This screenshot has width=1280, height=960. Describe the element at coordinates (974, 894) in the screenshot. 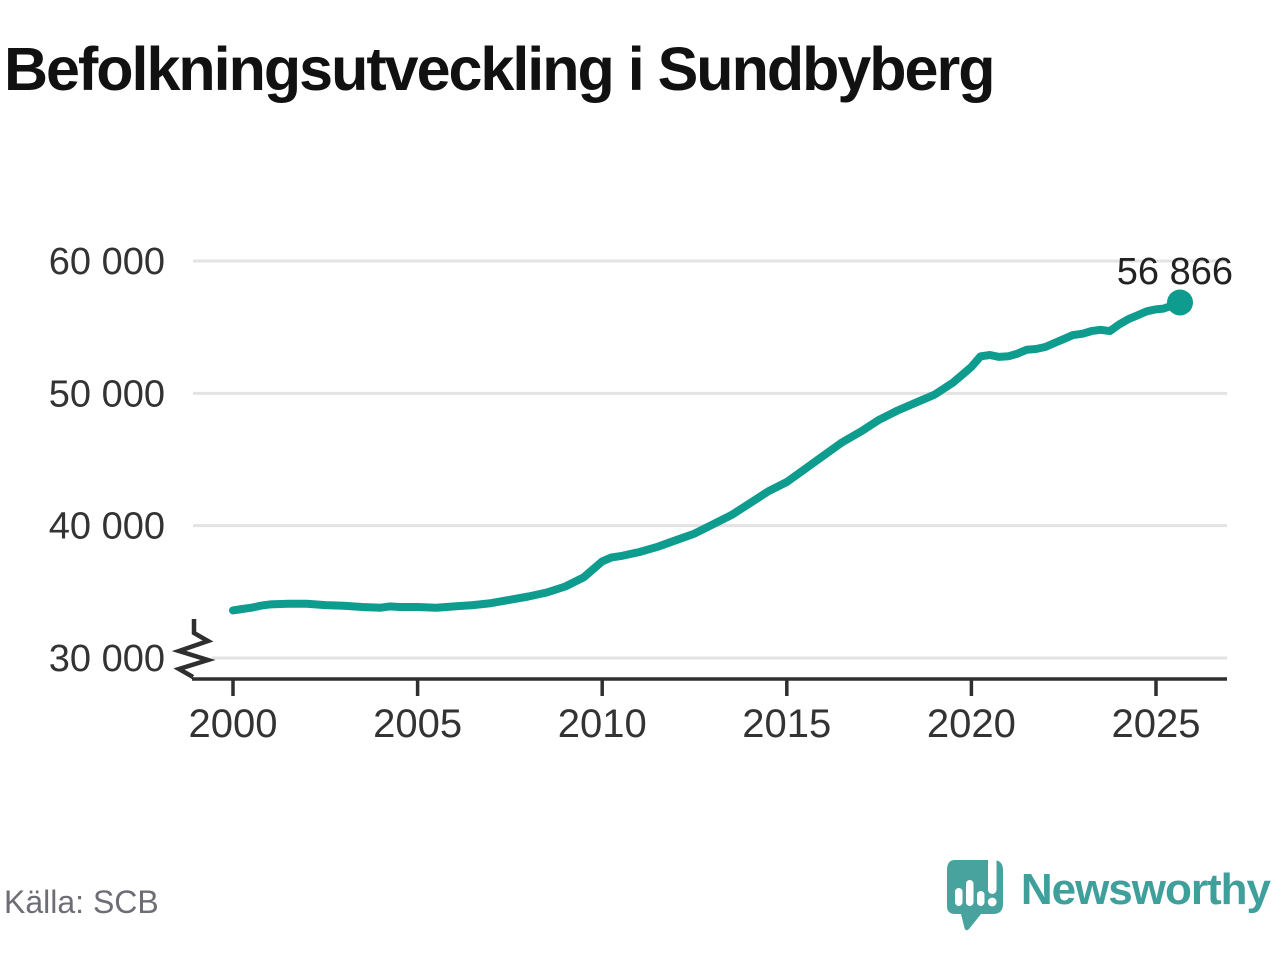

I see `newsworthy-bubble-icon` at that location.